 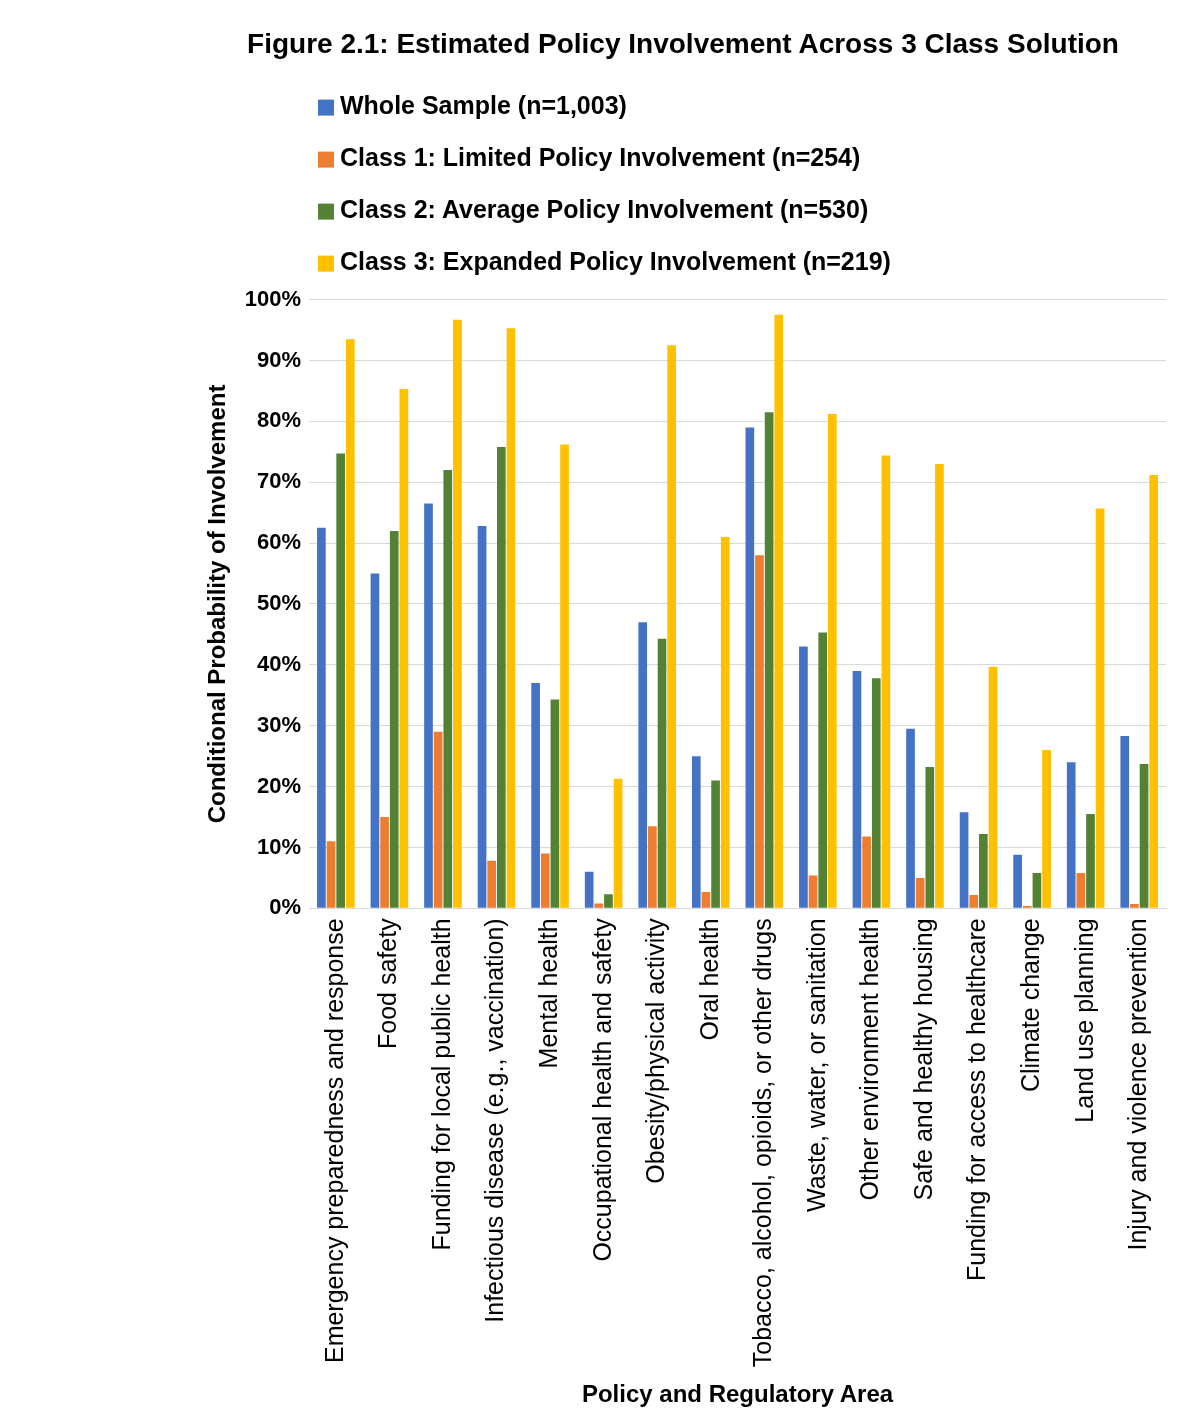 What do you see at coordinates (279, 785) in the screenshot?
I see `y-tick-label: 20%` at bounding box center [279, 785].